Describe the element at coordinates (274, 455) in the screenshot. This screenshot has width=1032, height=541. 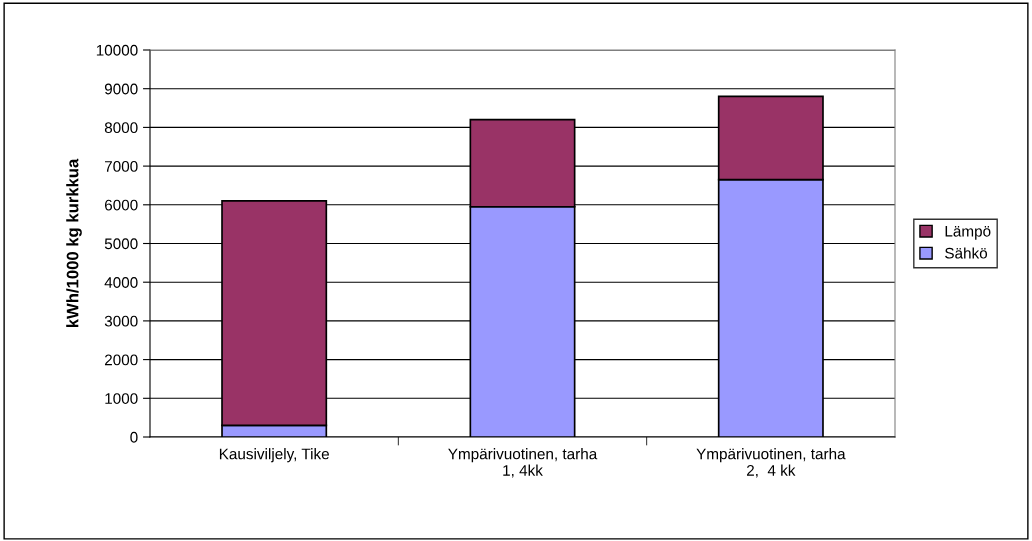
I see `x-tick-label: Kausiviljely, Tike` at that location.